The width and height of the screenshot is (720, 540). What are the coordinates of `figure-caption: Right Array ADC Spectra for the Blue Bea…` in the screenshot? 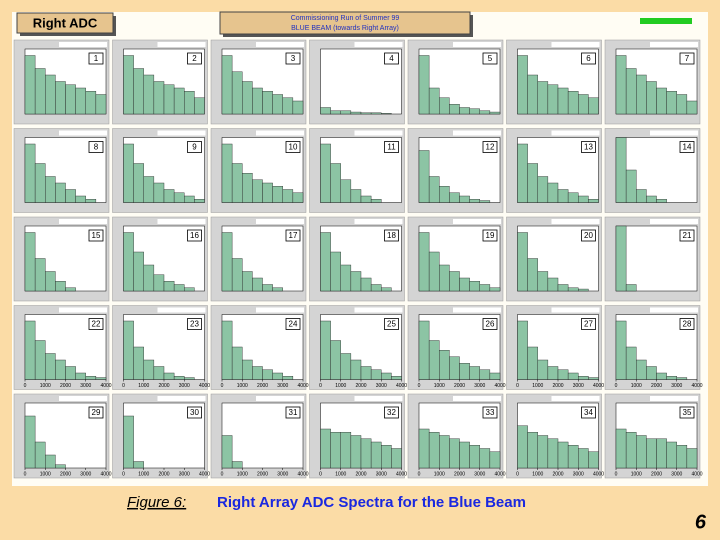 It's located at (371, 502).